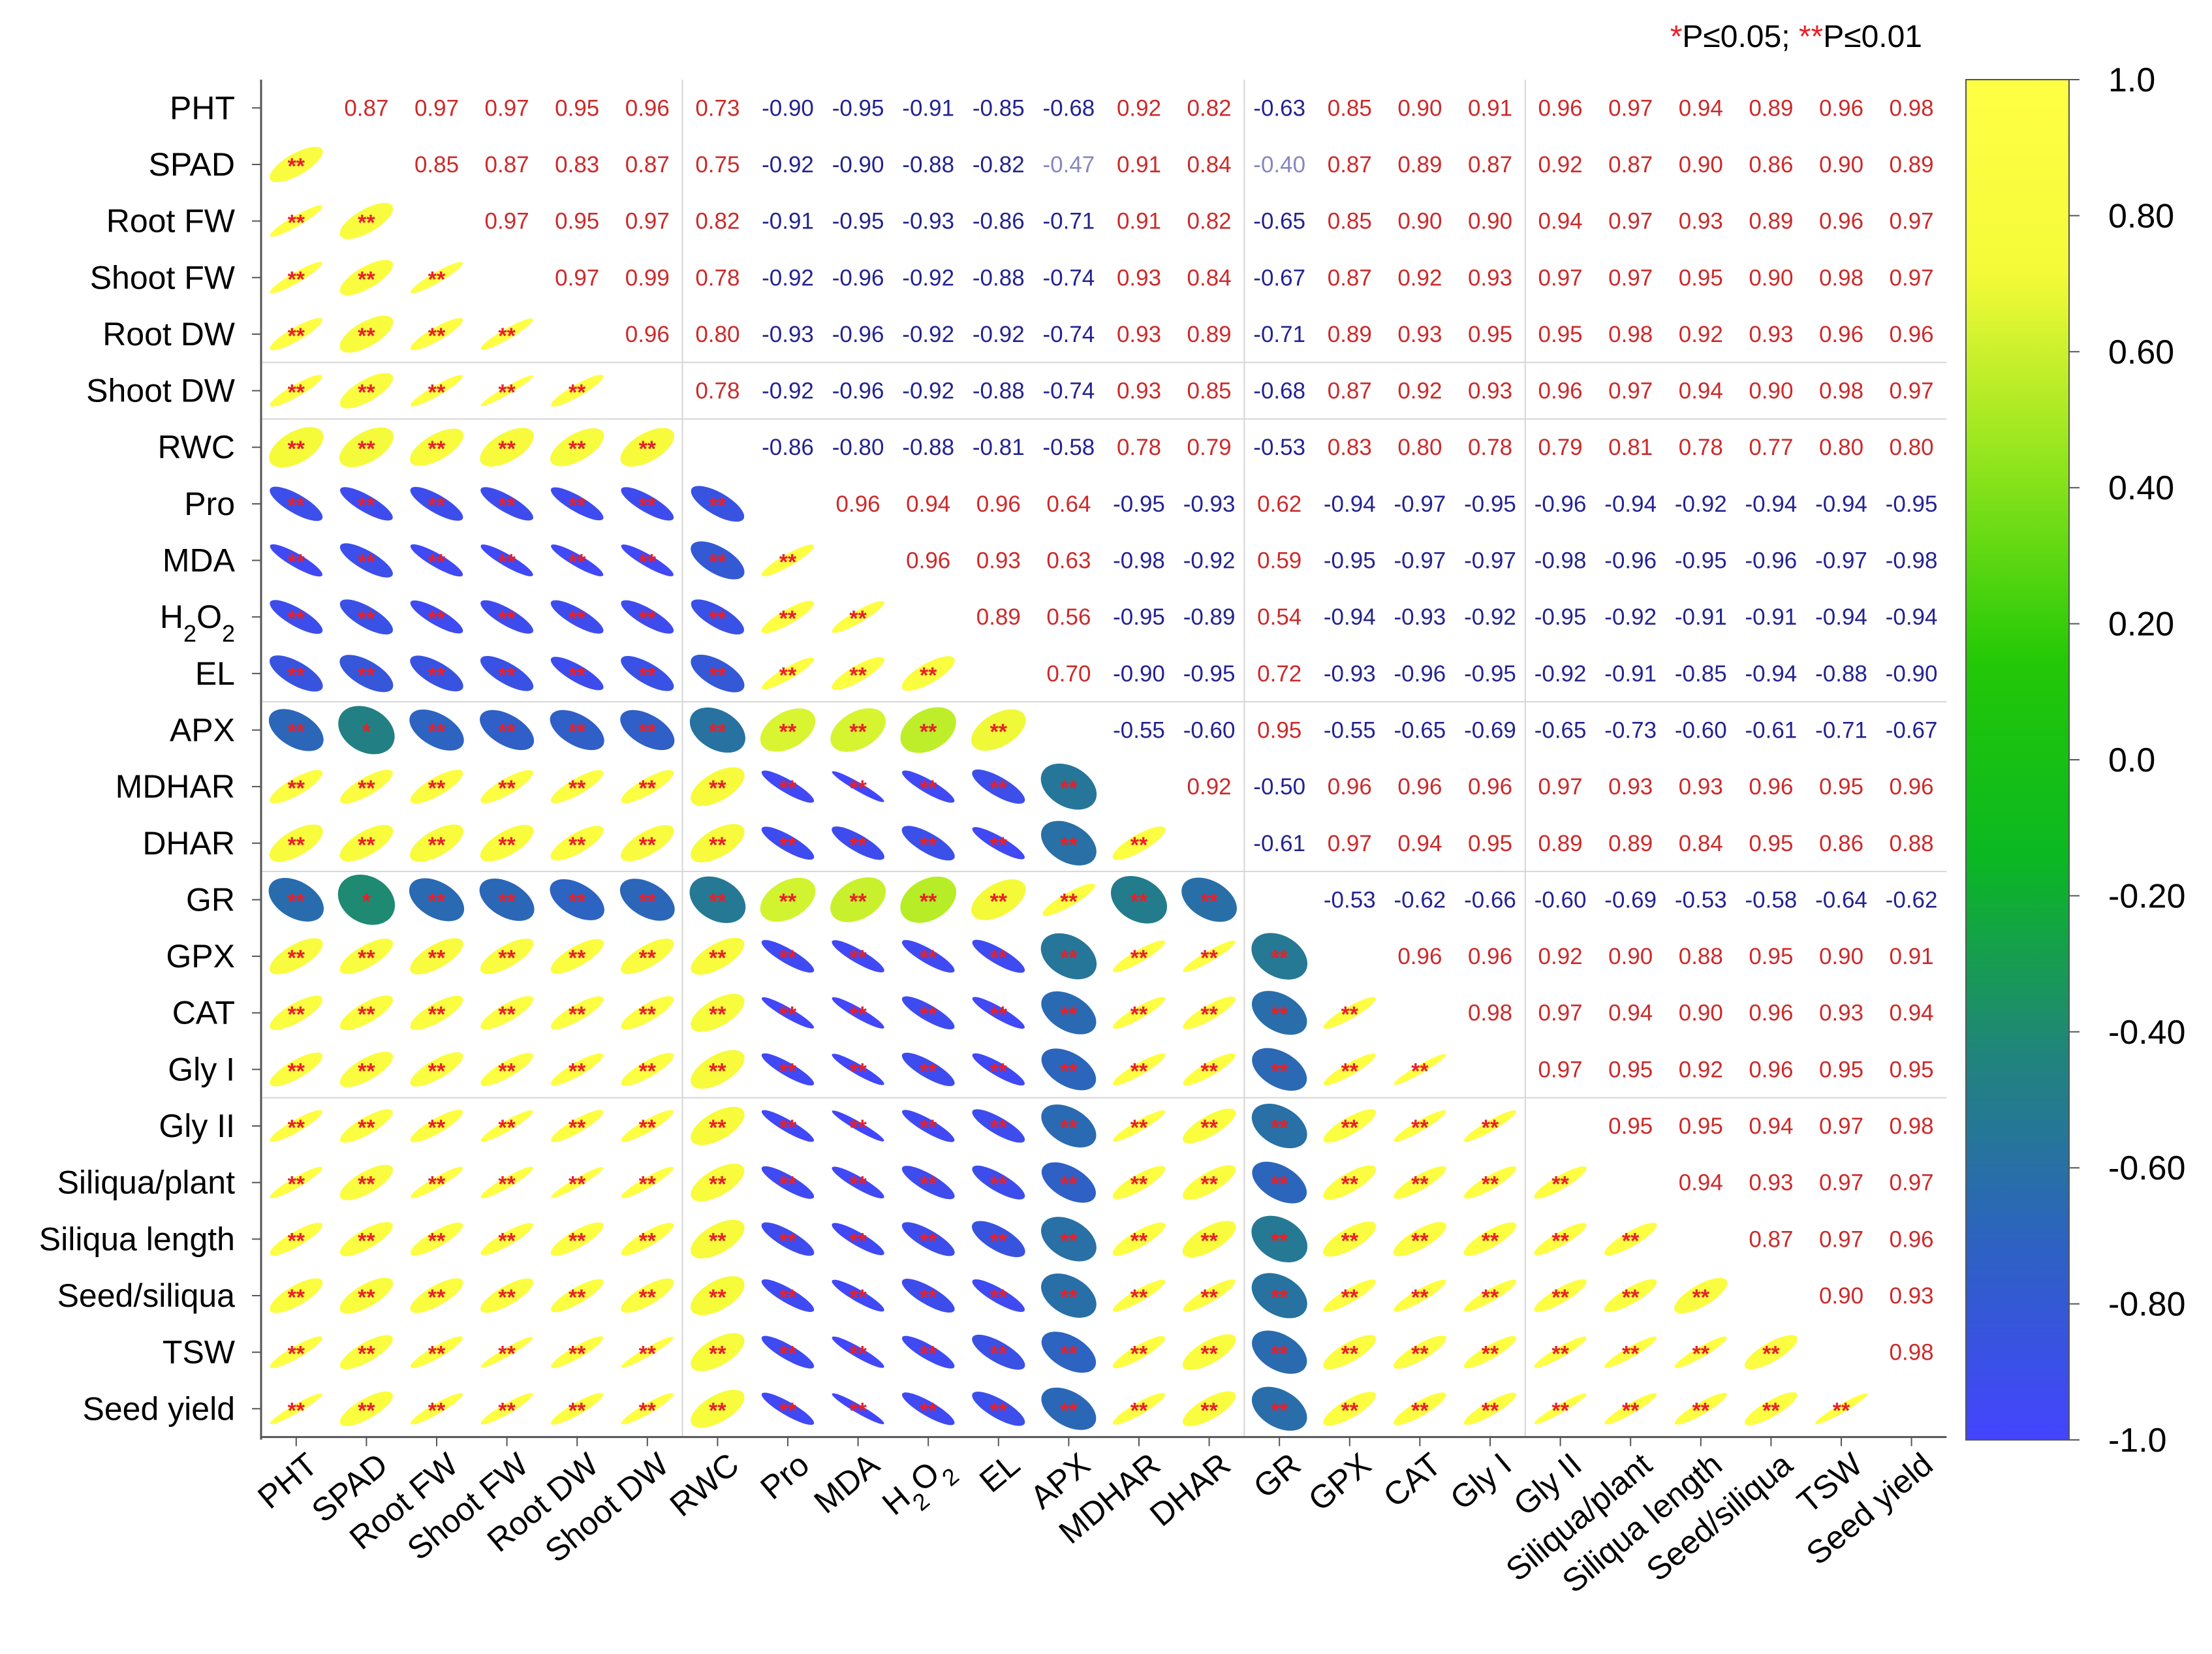 The image size is (2212, 1654). Describe the element at coordinates (1209, 617) in the screenshot. I see `correlation-value: -0.89` at that location.